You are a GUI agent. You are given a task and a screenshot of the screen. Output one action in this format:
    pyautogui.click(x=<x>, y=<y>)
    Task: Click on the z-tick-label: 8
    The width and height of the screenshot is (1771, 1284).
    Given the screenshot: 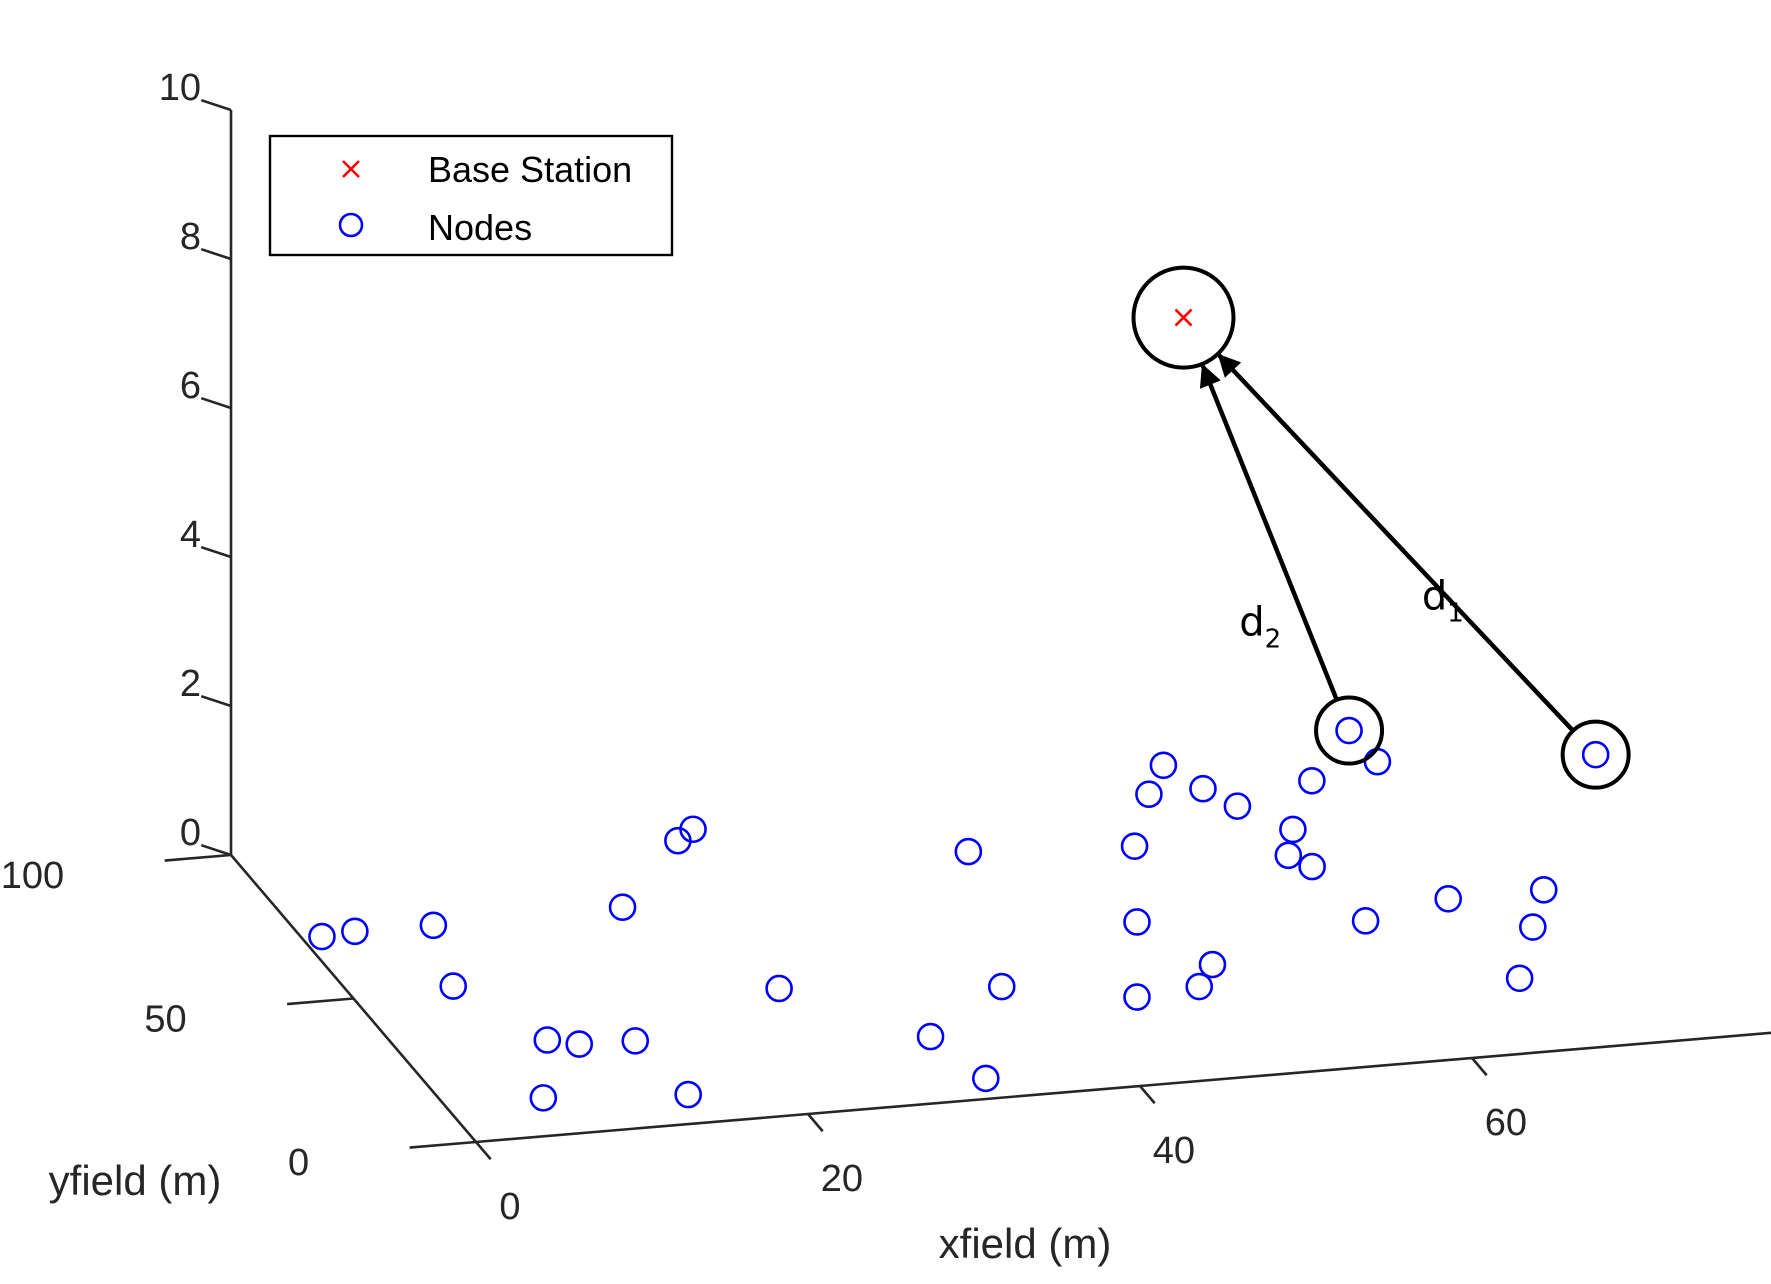 What is the action you would take?
    pyautogui.click(x=190, y=237)
    